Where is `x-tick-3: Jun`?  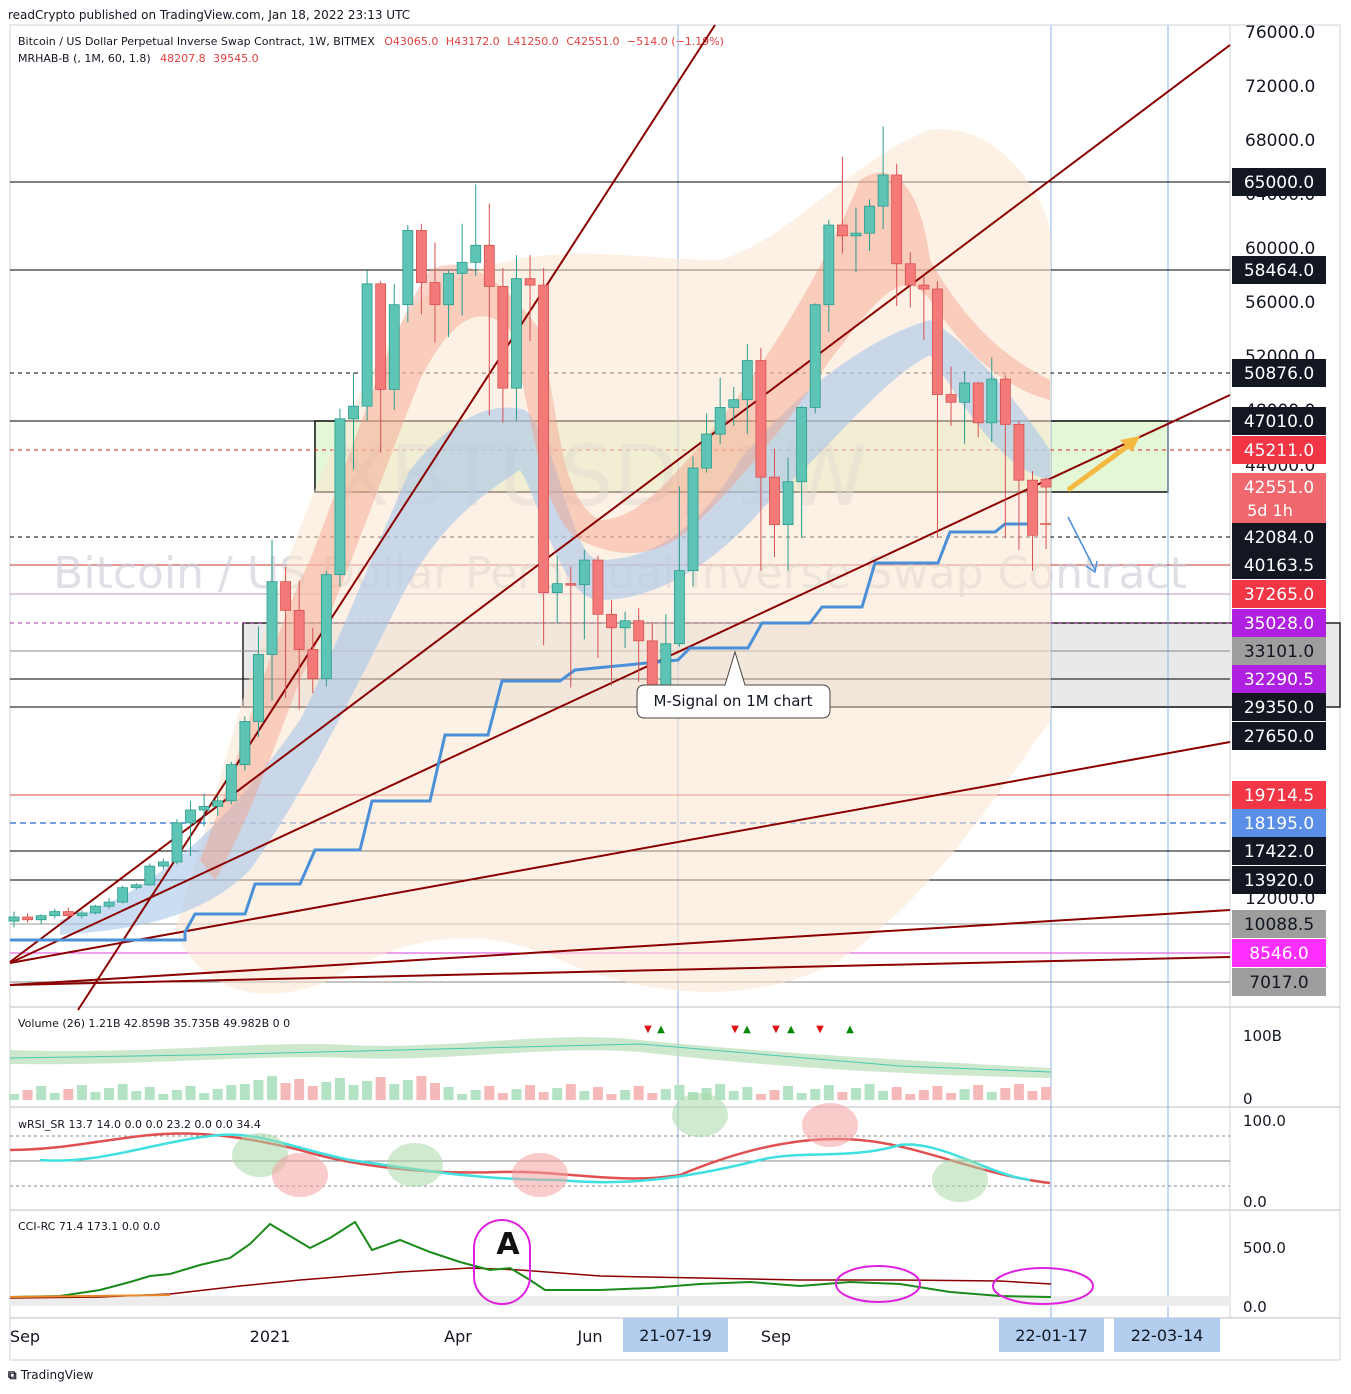 x-tick-3: Jun is located at coordinates (590, 1336).